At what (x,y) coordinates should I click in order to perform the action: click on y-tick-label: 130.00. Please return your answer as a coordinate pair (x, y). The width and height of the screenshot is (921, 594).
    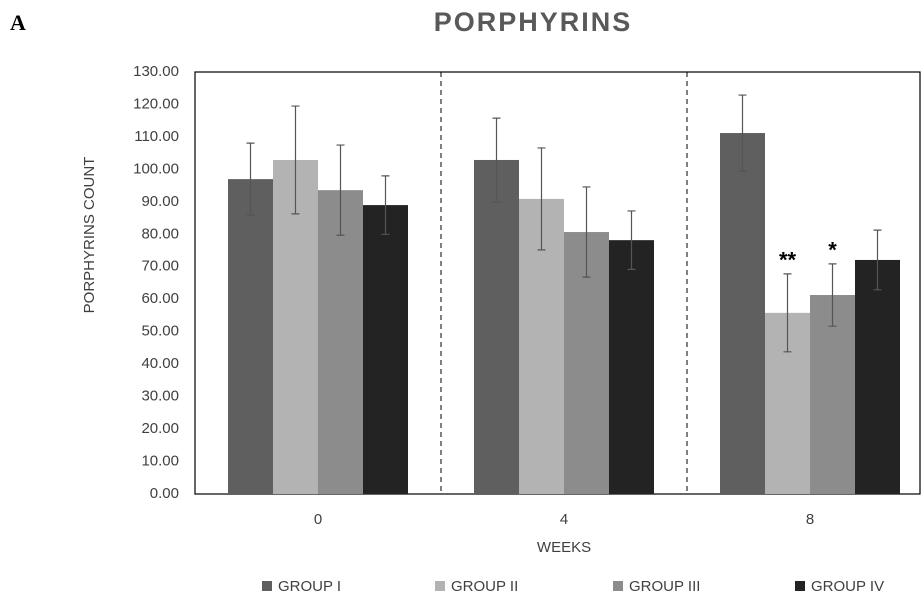
    Looking at the image, I should click on (156, 71).